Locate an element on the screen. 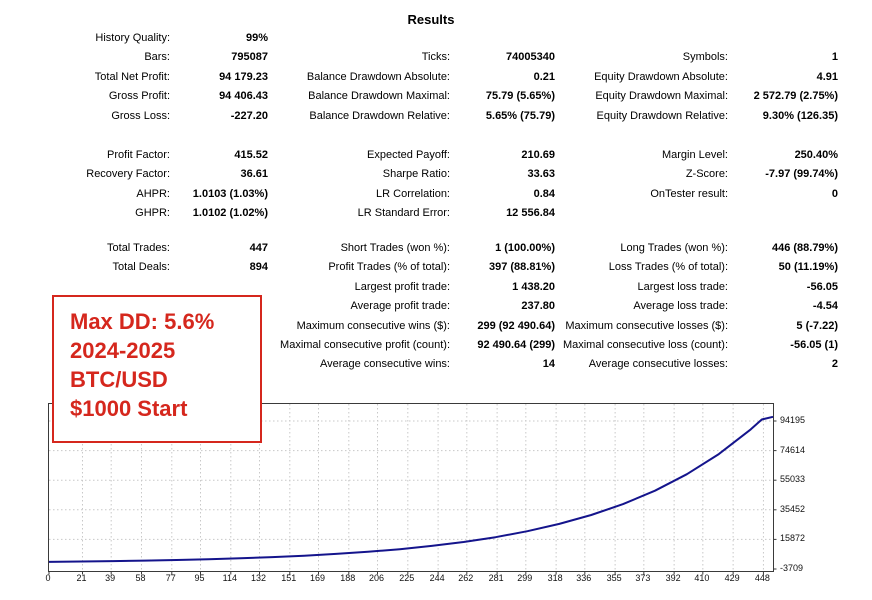 The height and width of the screenshot is (600, 872). stat-label: Gross Profit: is located at coordinates (139, 96).